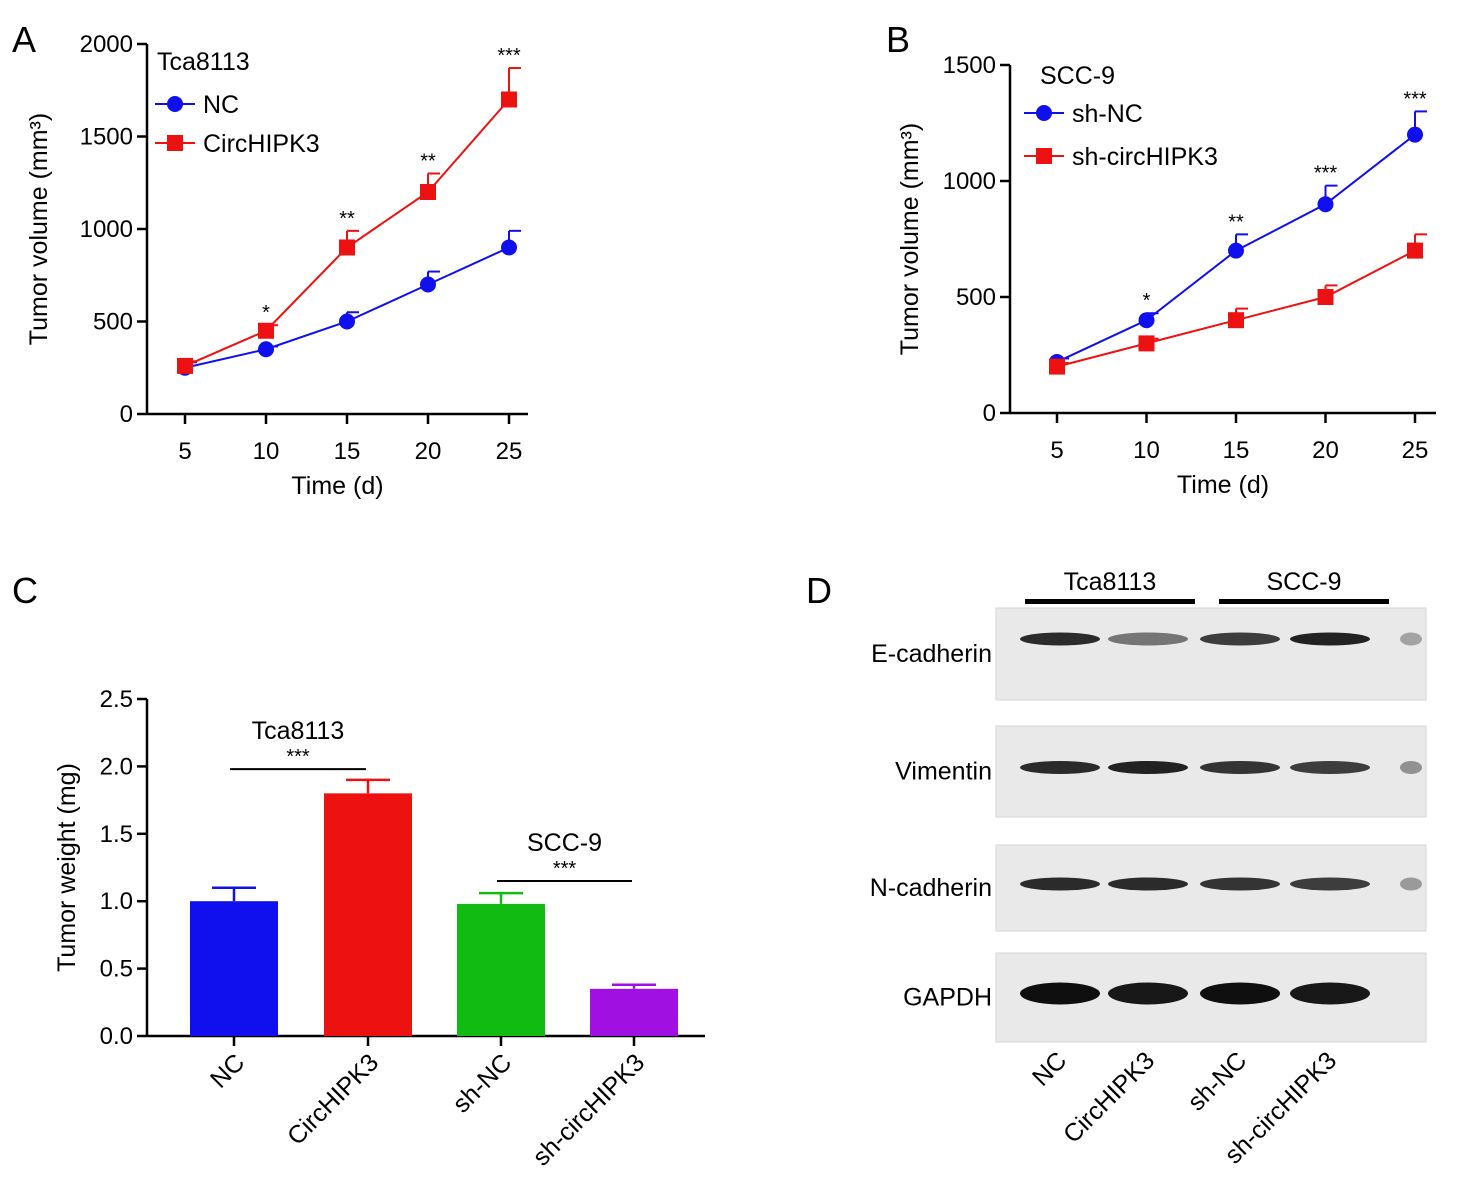 Image resolution: width=1462 pixels, height=1198 pixels. Describe the element at coordinates (1056, 450) in the screenshot. I see `x-tick-label: 5` at that location.